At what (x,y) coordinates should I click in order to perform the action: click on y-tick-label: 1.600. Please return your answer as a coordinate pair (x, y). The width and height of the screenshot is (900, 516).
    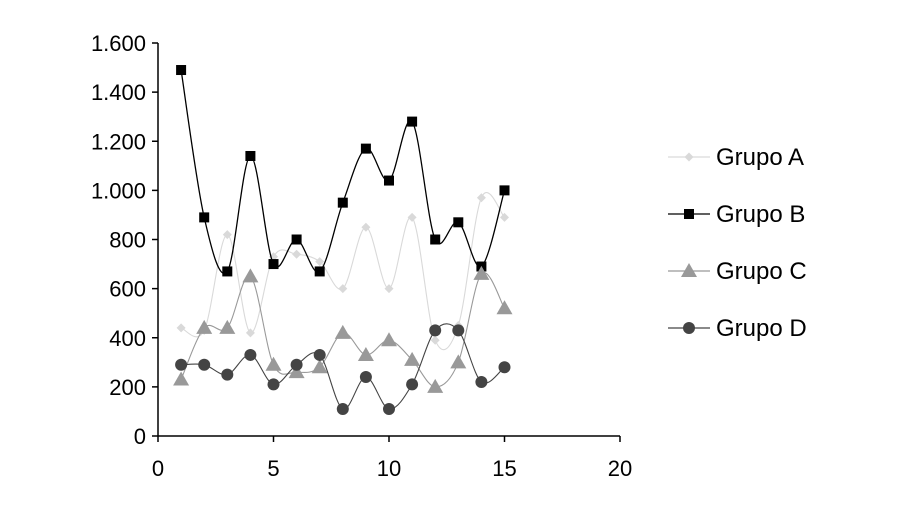
    Looking at the image, I should click on (118, 43).